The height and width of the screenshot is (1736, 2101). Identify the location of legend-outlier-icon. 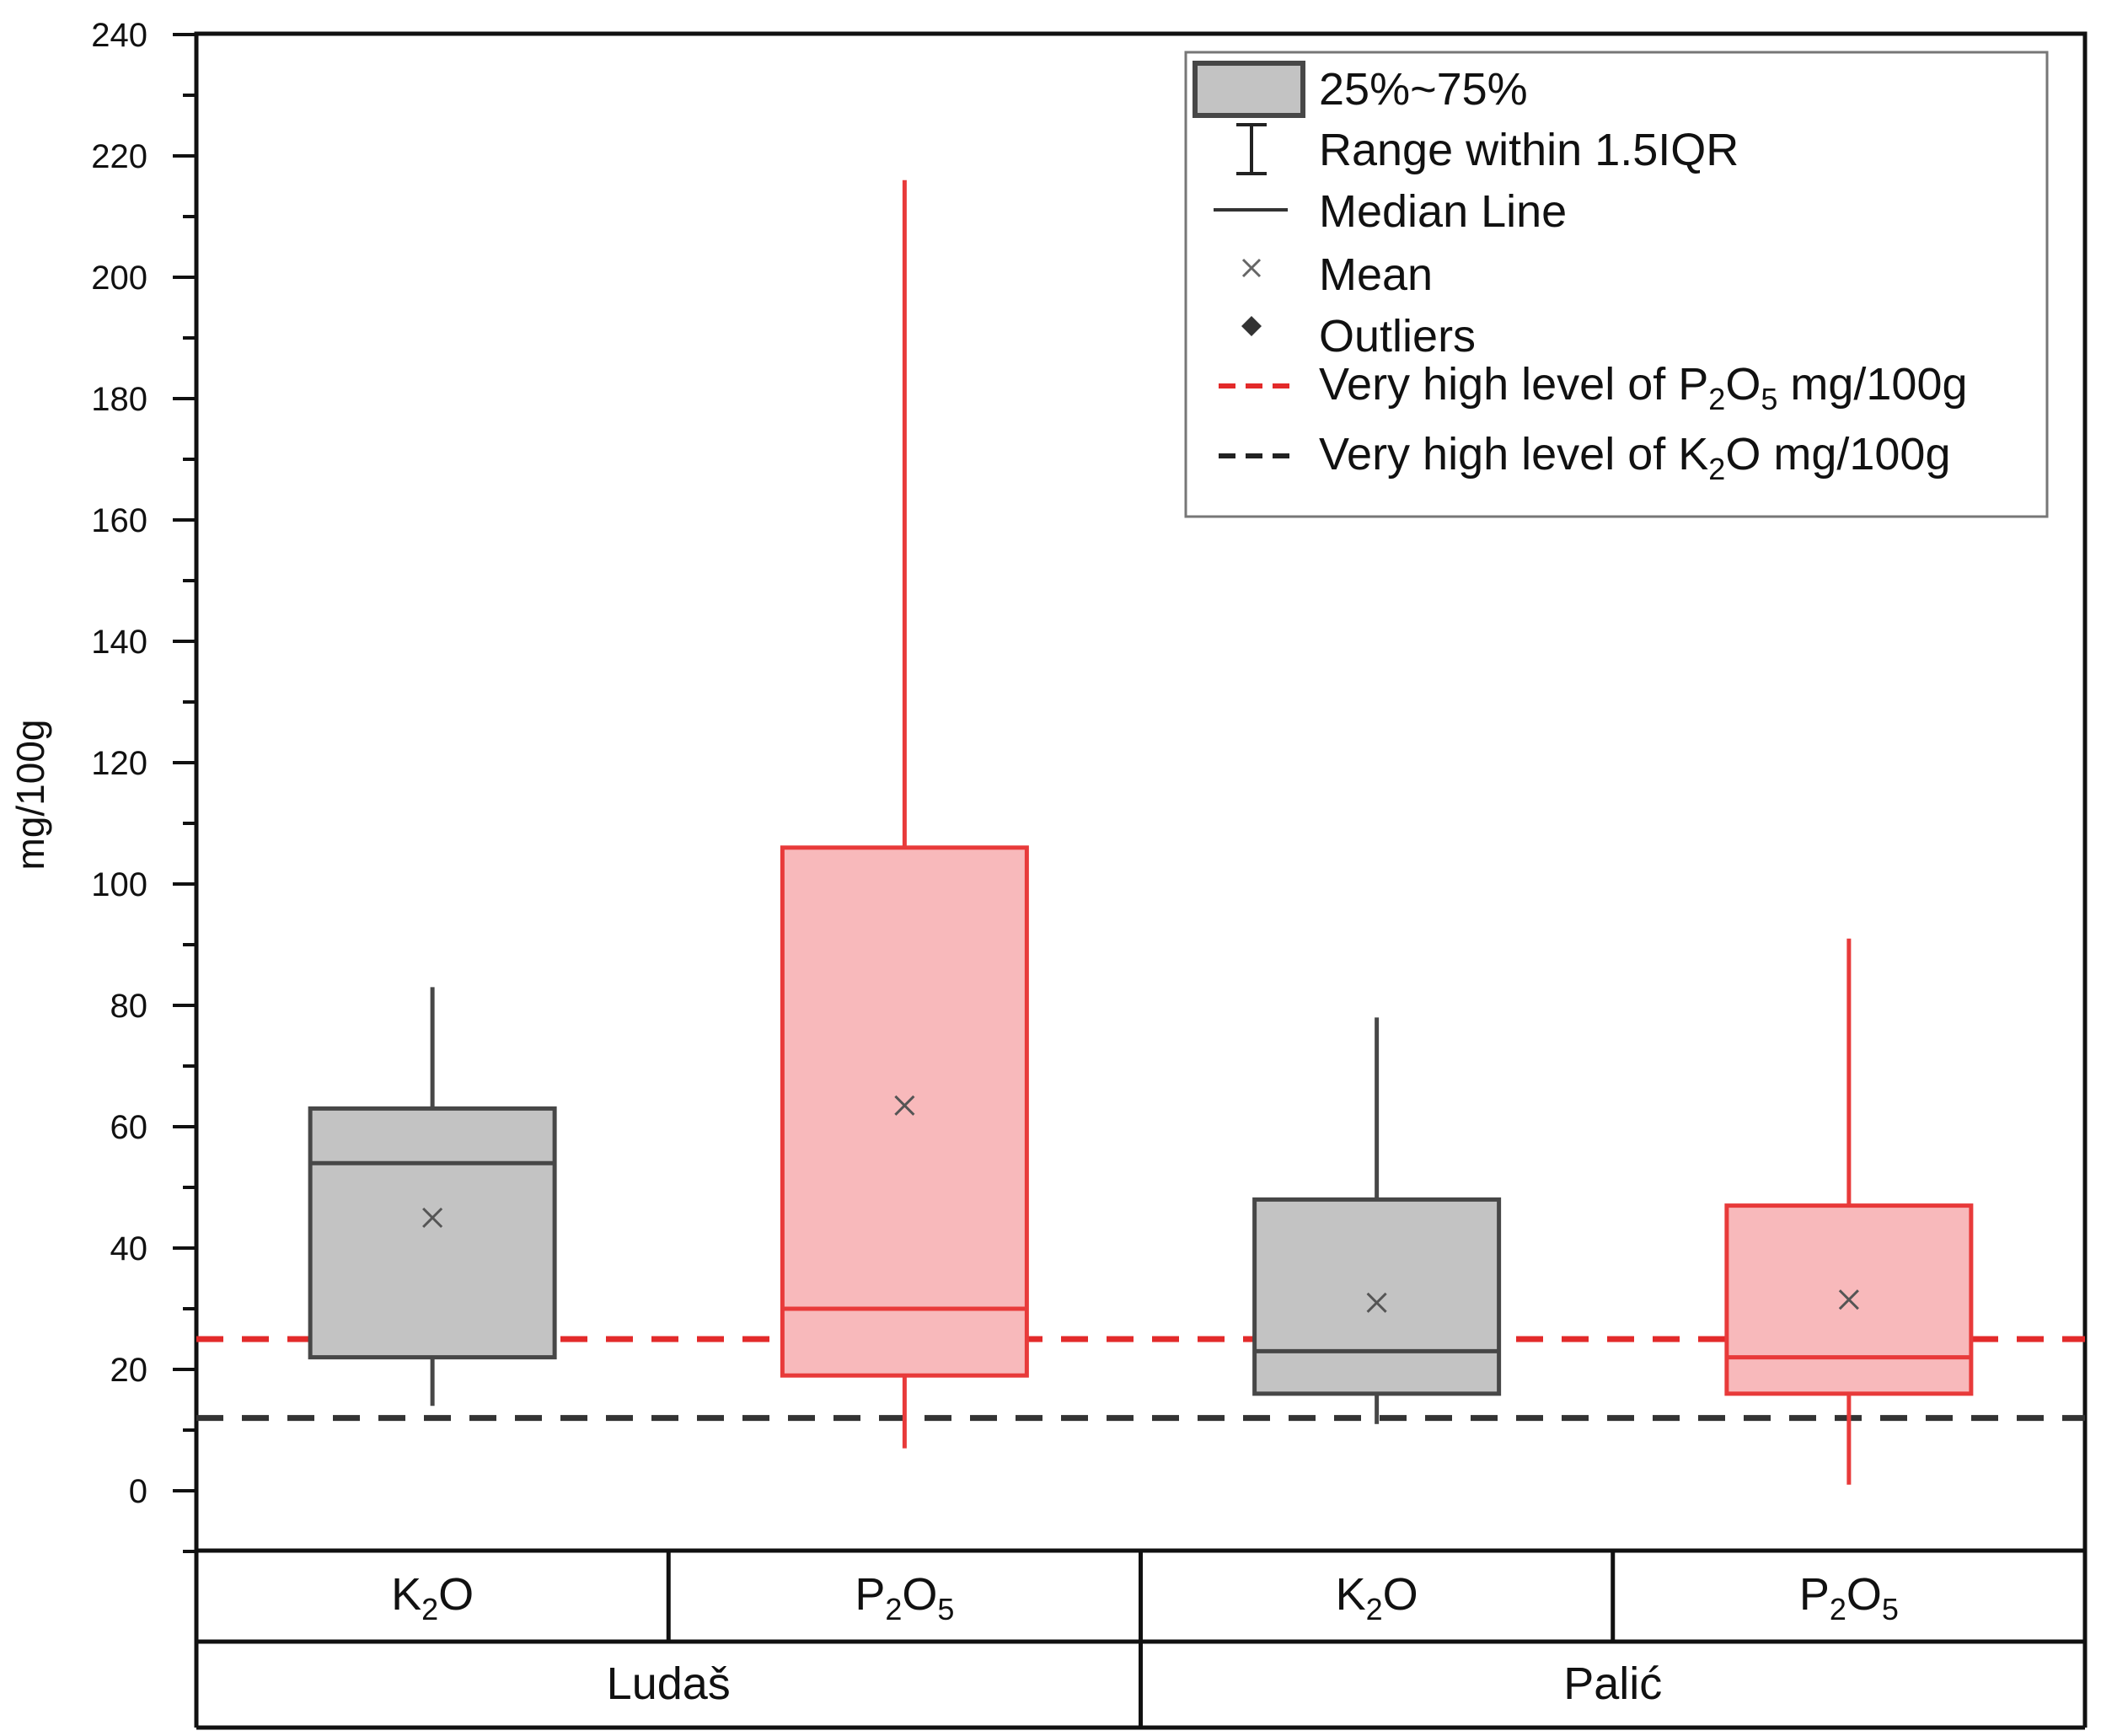
(1252, 326).